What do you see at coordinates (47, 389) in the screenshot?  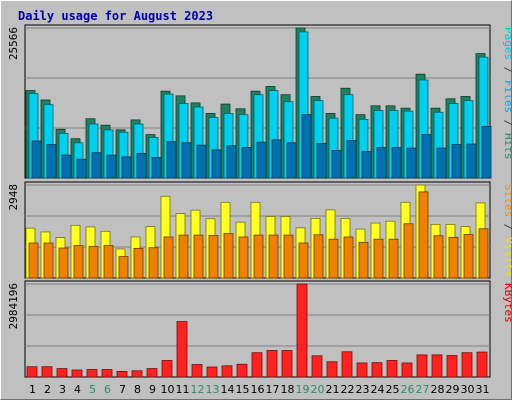 I see `x-tick-label: 2` at bounding box center [47, 389].